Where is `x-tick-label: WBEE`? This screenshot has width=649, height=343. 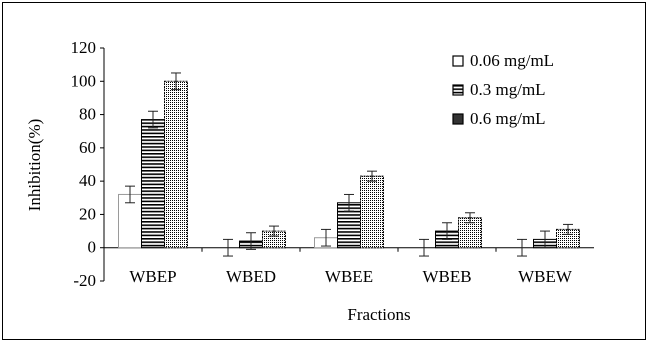
x-tick-label: WBEE is located at coordinates (349, 276).